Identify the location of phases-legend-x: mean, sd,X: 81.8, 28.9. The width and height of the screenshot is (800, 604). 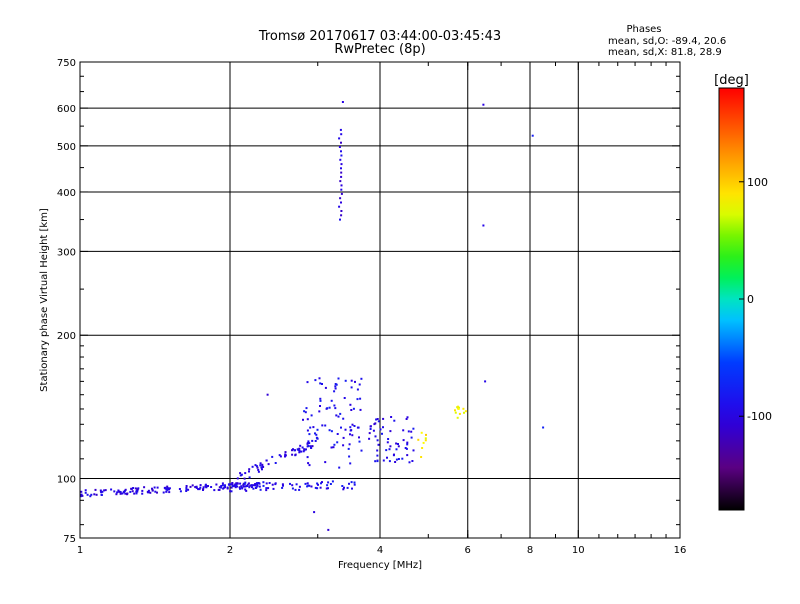
(665, 52).